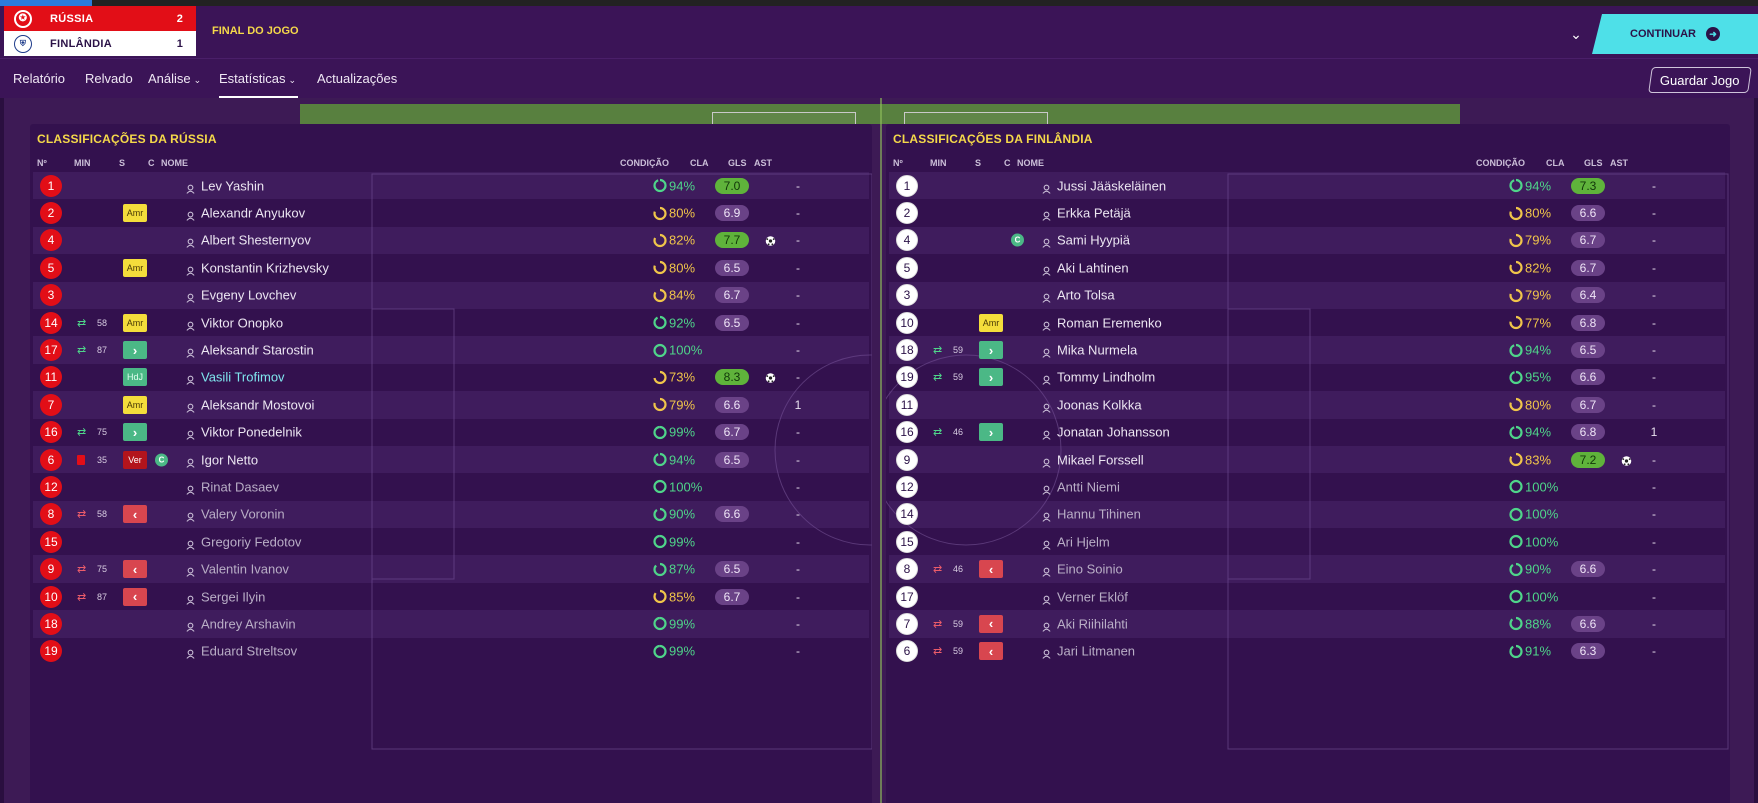 This screenshot has width=1758, height=803. Describe the element at coordinates (451, 596) in the screenshot. I see `player-row: 10 ⇄ 87 ‹ Sergei Ilyin 85% 6.7 -` at that location.